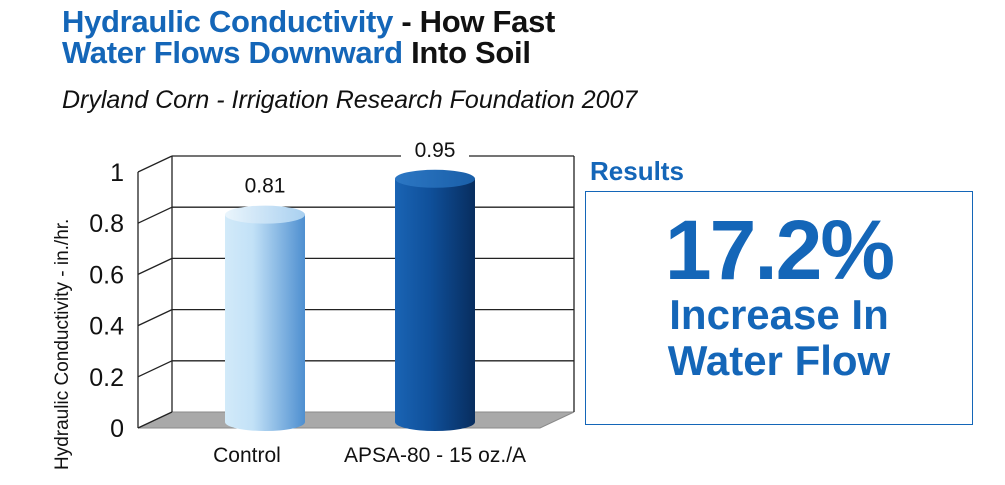  Describe the element at coordinates (232, 52) in the screenshot. I see `title-line2-blue: Water Flows Downward` at that location.